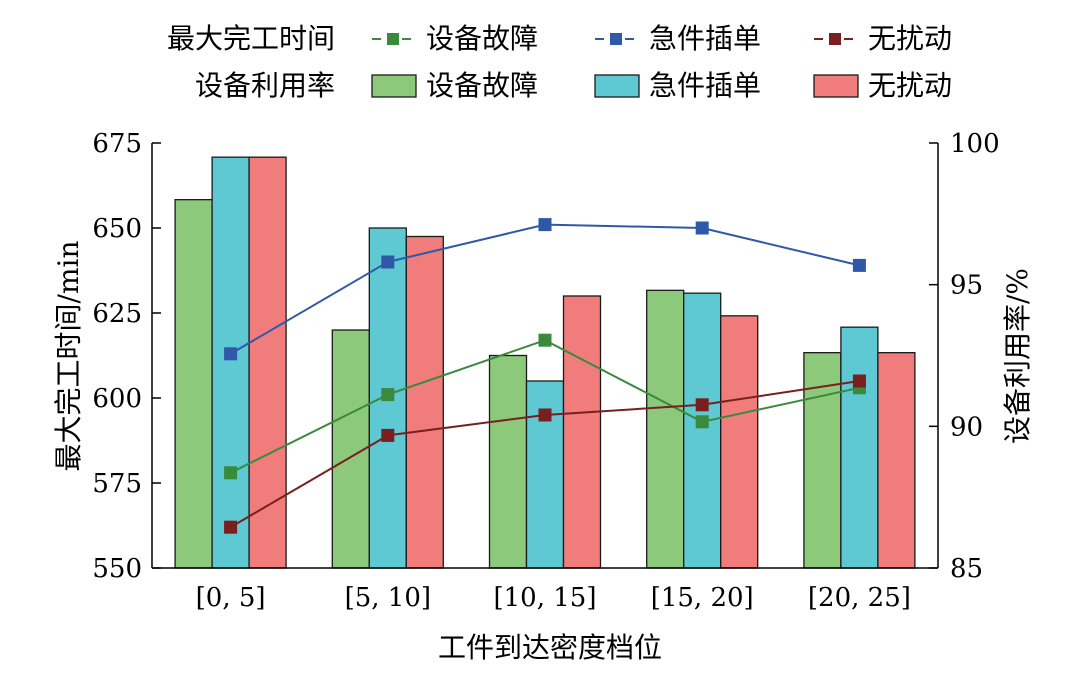 This screenshot has width=1085, height=681. Describe the element at coordinates (482, 85) in the screenshot. I see `legend-bar-label-1: 设备故障` at that location.